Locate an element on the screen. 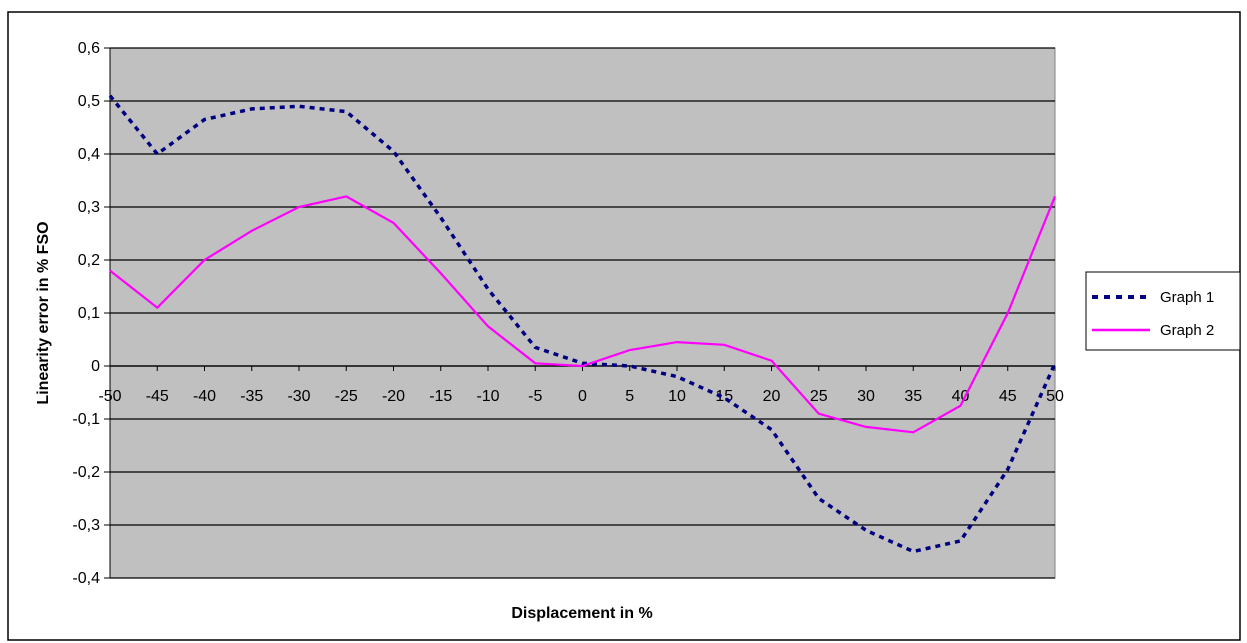  x-tick-label: -10 is located at coordinates (487, 396).